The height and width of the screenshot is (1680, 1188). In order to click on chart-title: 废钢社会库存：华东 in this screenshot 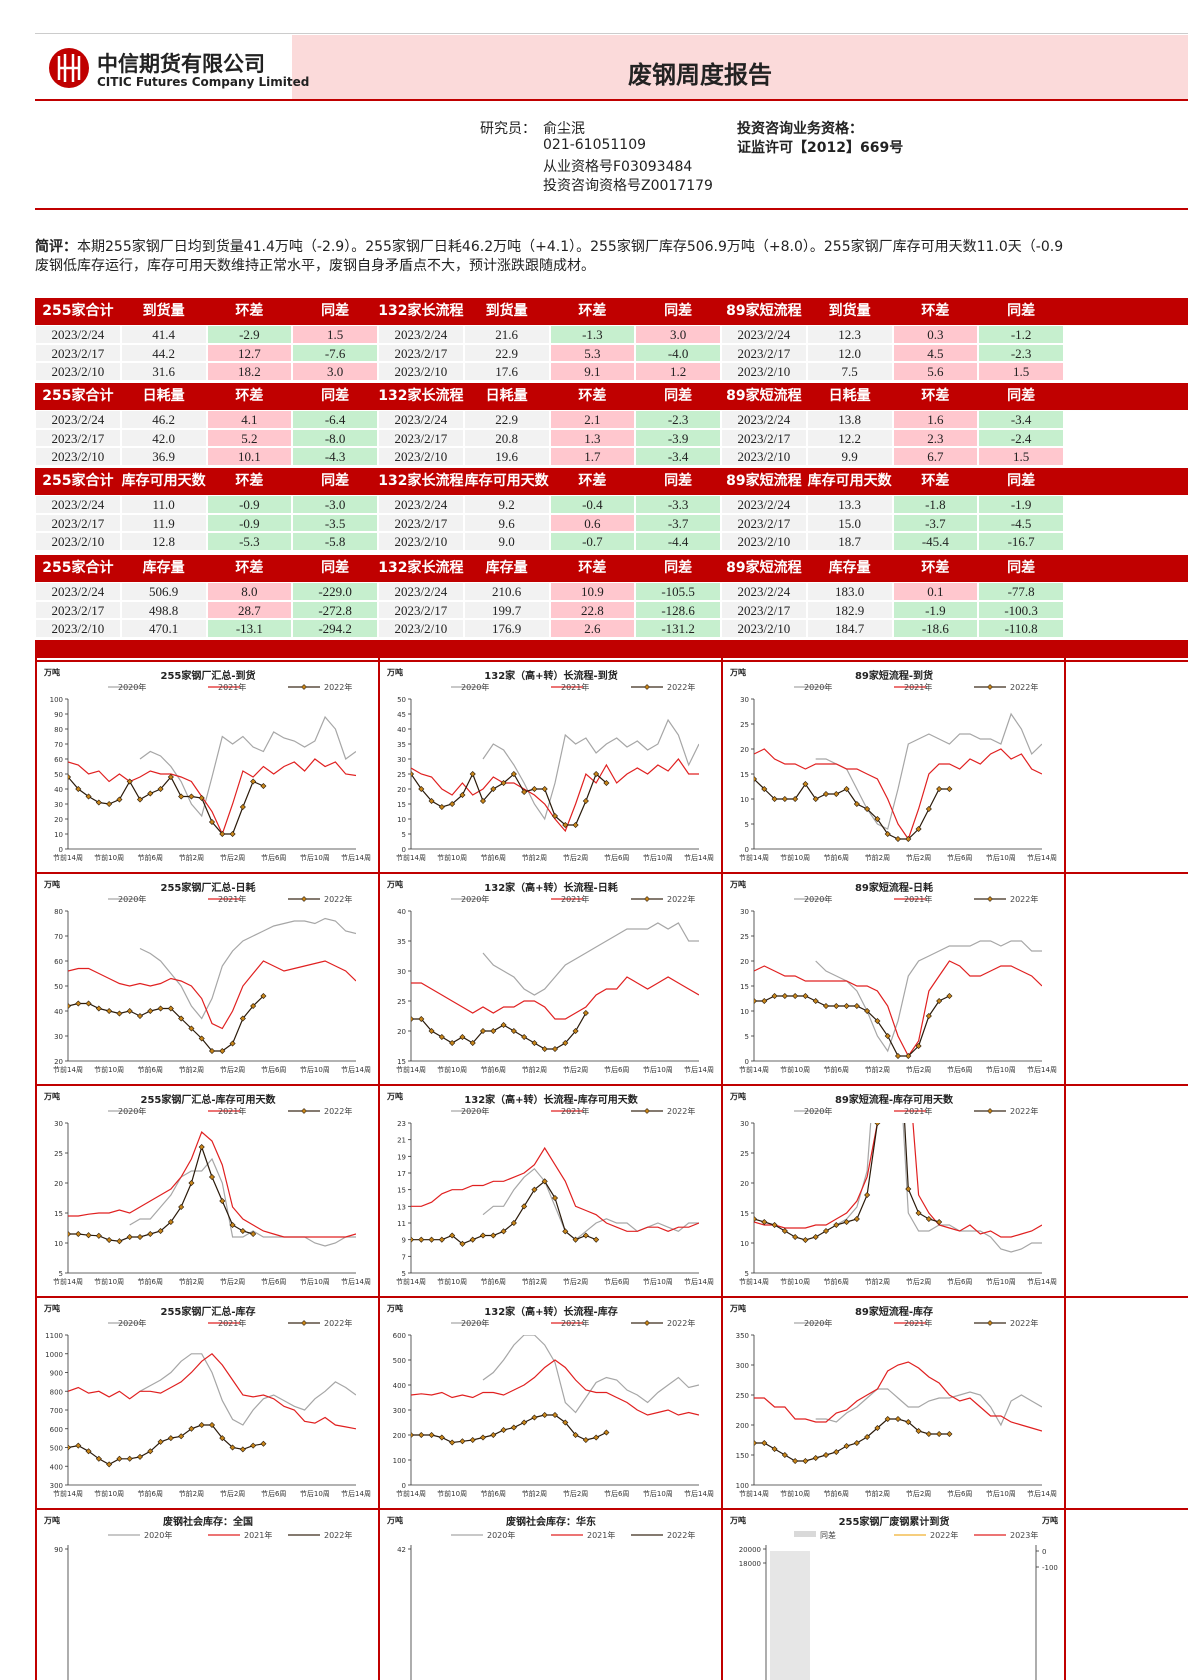, I will do `click(551, 1521)`.